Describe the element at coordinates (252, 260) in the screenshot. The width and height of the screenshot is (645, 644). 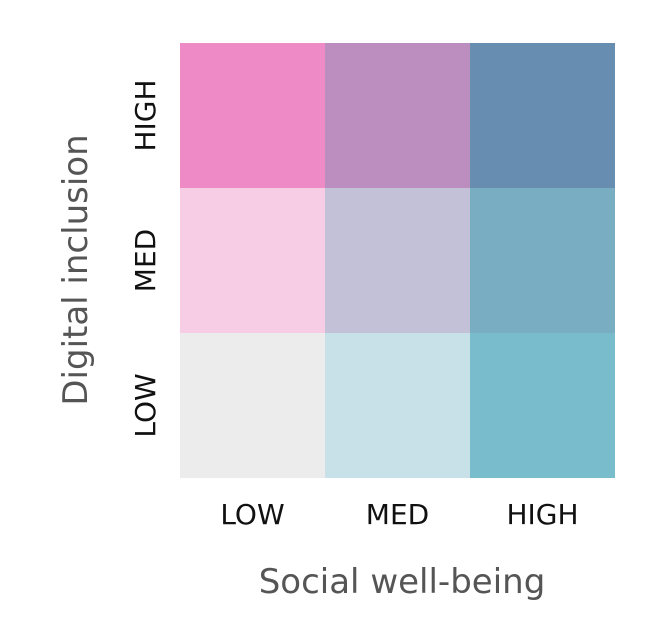
I see `heatmap-cell-low-med` at that location.